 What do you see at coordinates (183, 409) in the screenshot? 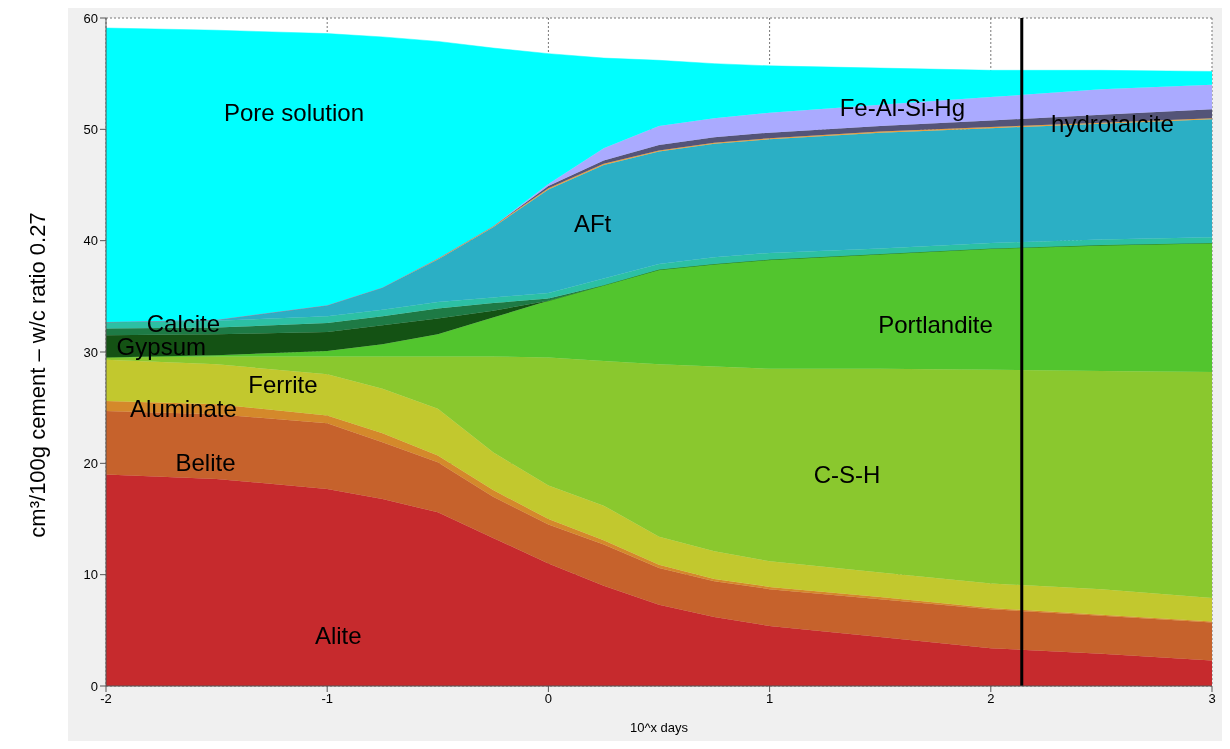
I see `series-label: Aluminate` at bounding box center [183, 409].